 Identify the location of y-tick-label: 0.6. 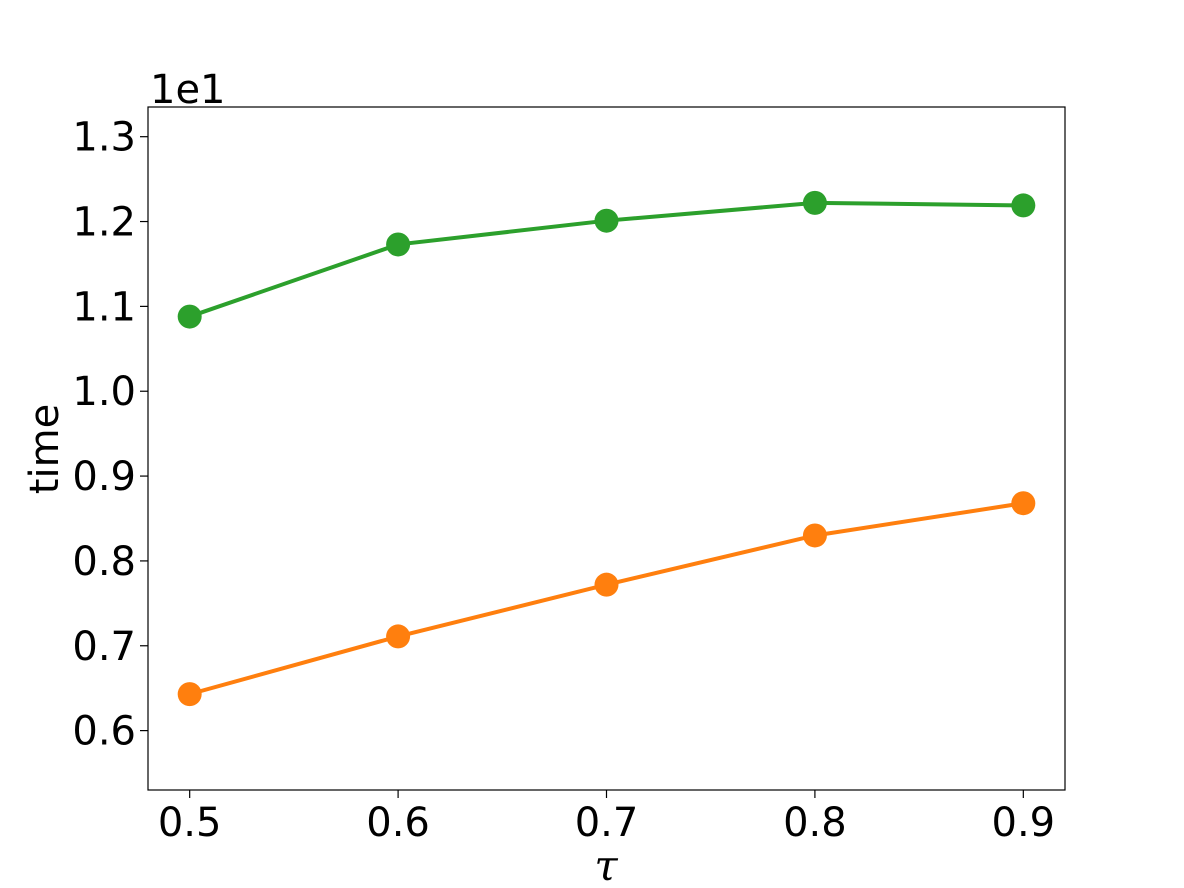
(104, 732).